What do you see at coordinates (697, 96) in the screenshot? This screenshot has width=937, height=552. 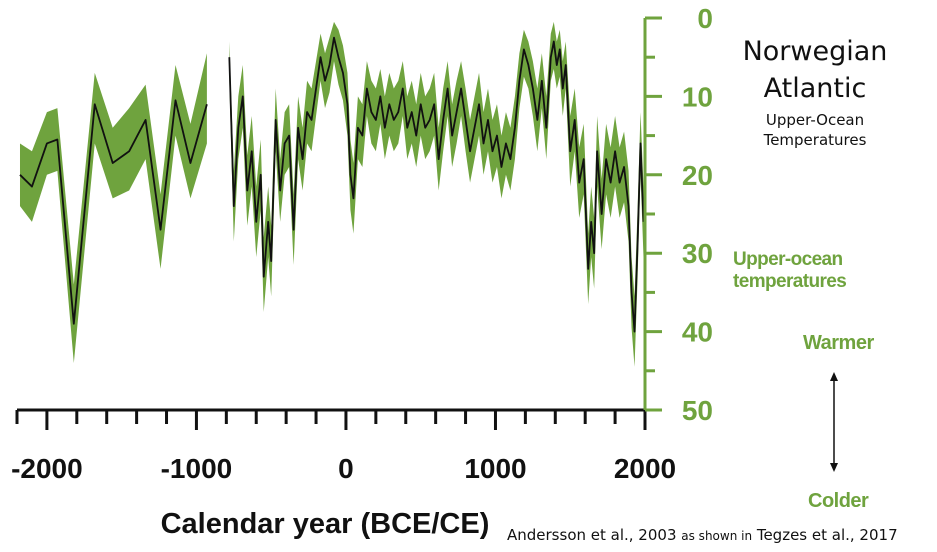 I see `y-tick-label-10: 10` at bounding box center [697, 96].